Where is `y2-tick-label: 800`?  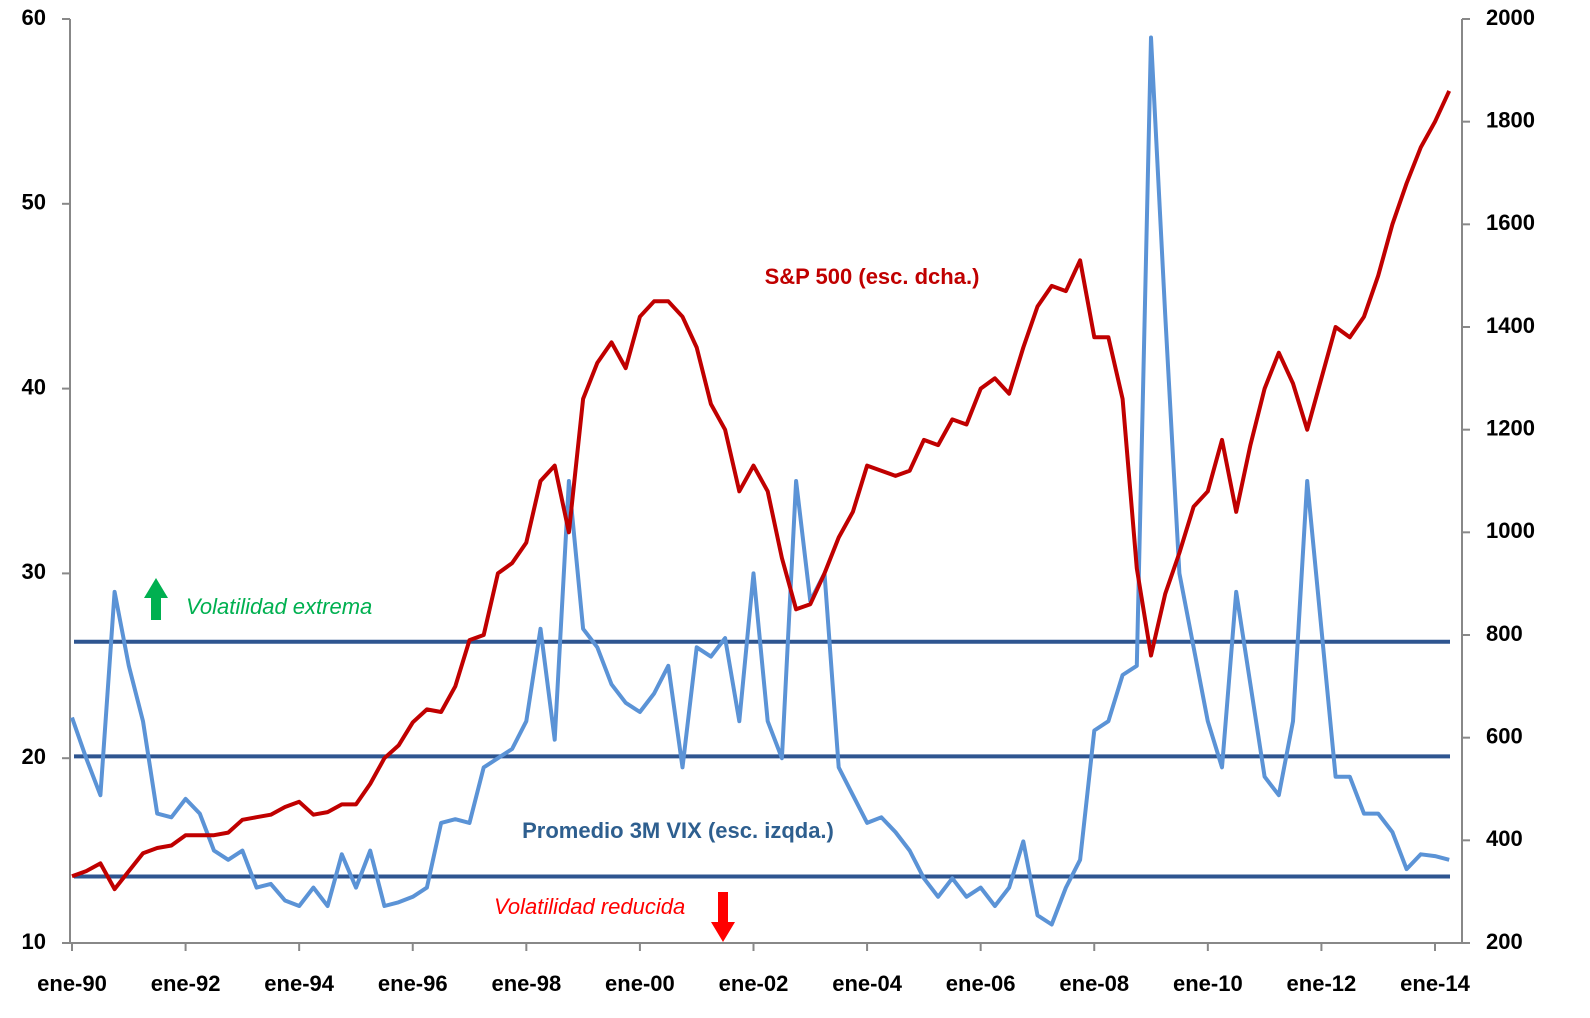 y2-tick-label: 800 is located at coordinates (1504, 633).